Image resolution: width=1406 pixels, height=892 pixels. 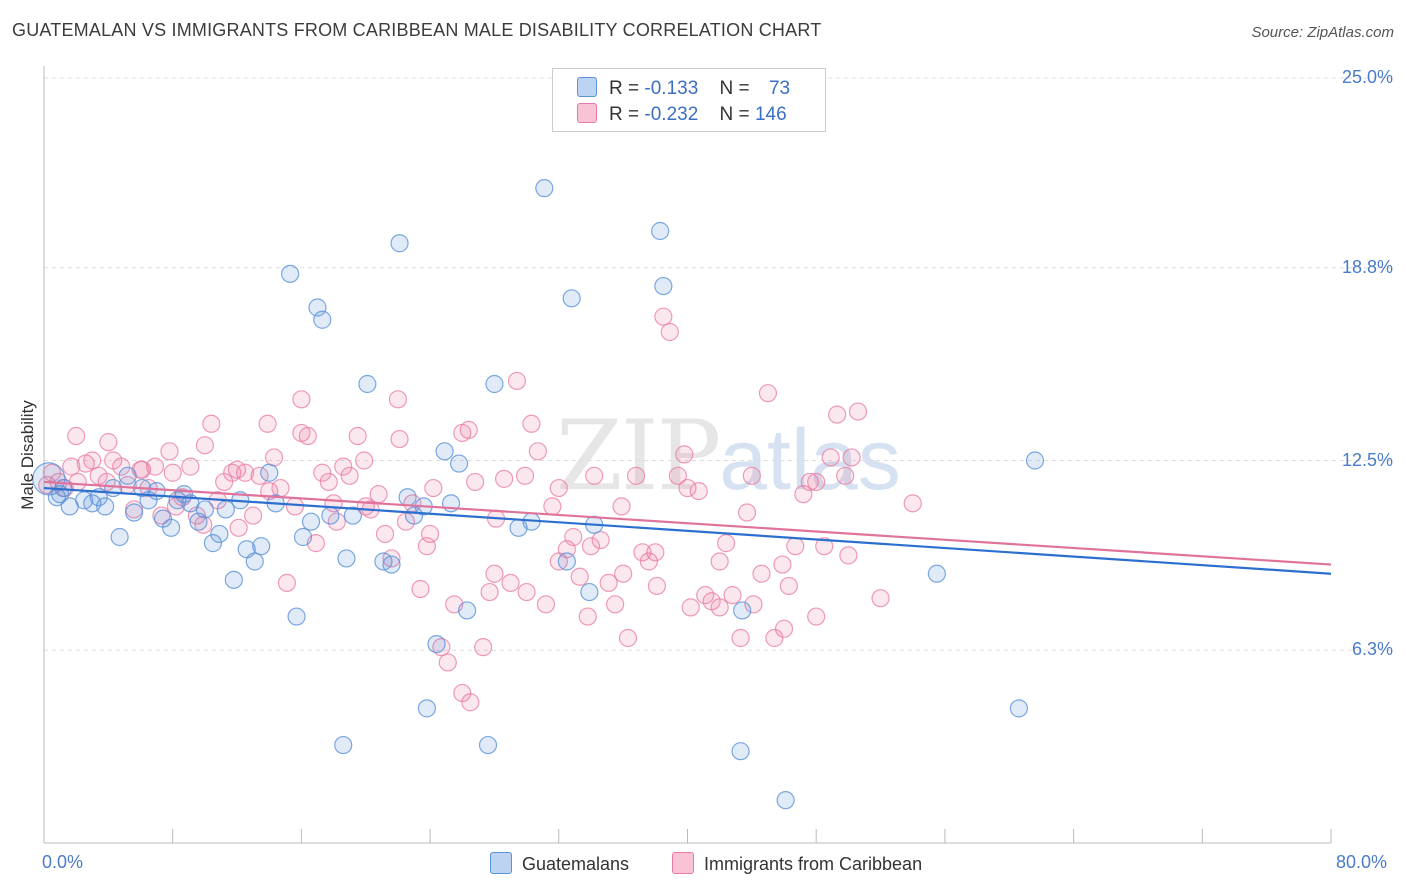 I want to click on y-axis-label: Male Disability, so click(x=27, y=455).